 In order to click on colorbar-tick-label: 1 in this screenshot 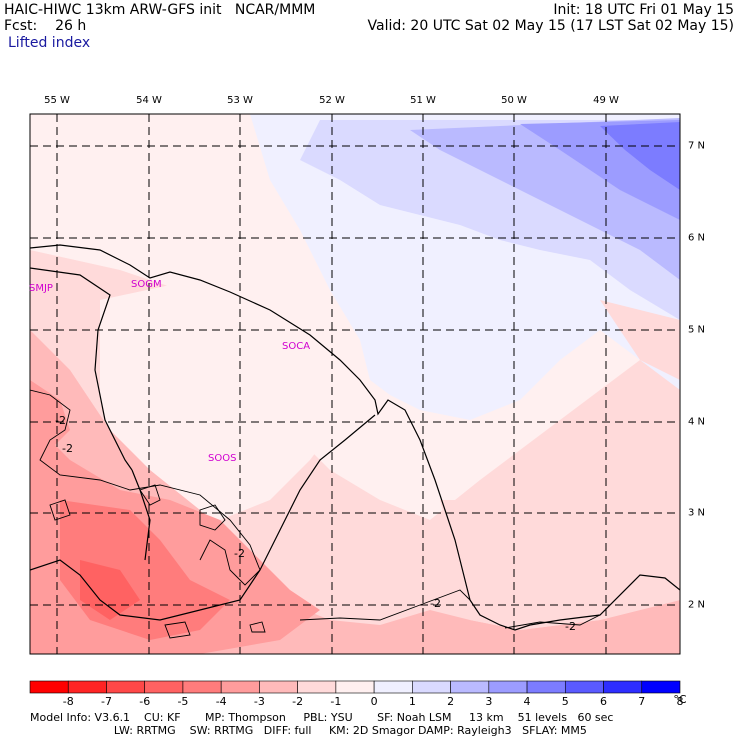, I will do `click(412, 701)`.